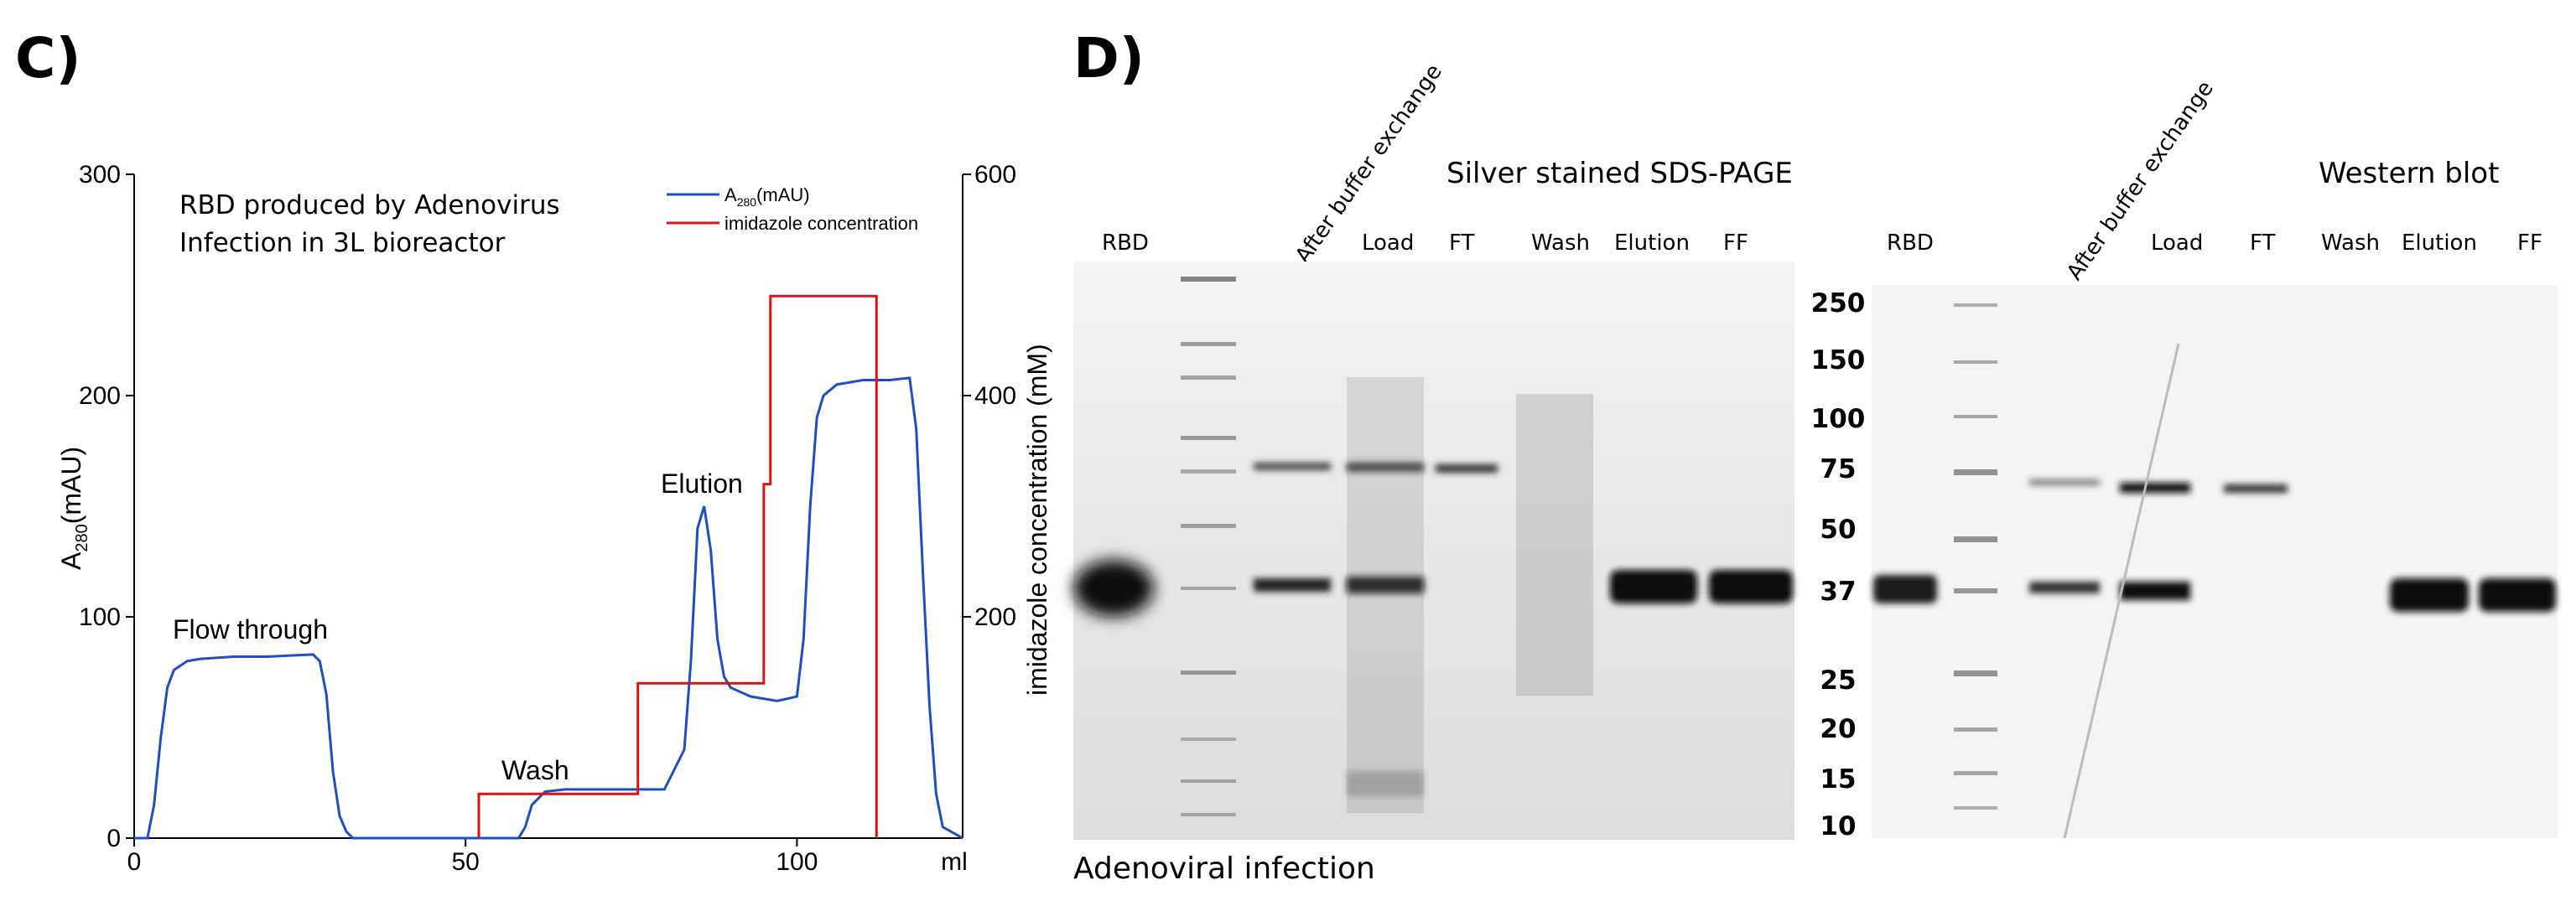 The width and height of the screenshot is (2576, 906). What do you see at coordinates (1388, 243) in the screenshot?
I see `silver-lane-load: Load` at bounding box center [1388, 243].